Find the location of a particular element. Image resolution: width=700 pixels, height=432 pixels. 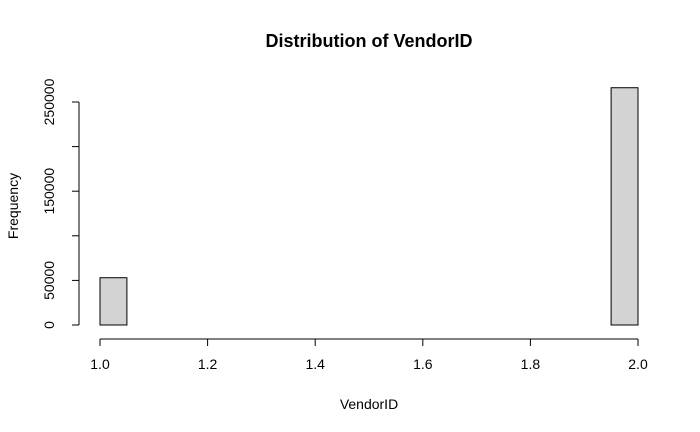

x-tick-label: 1.6 is located at coordinates (423, 364).